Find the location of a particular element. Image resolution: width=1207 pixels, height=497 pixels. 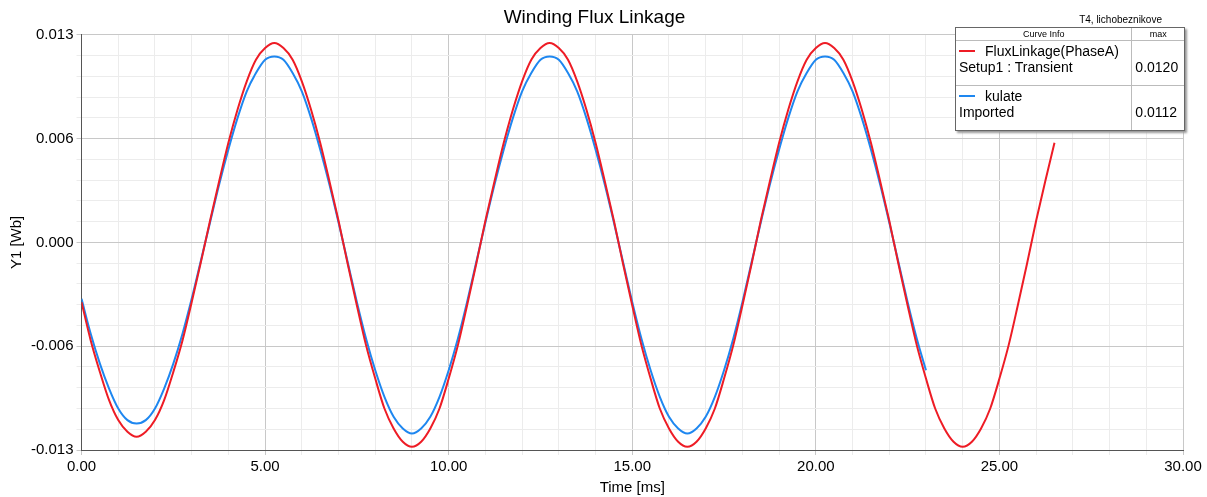

annotation: Imported is located at coordinates (987, 112).